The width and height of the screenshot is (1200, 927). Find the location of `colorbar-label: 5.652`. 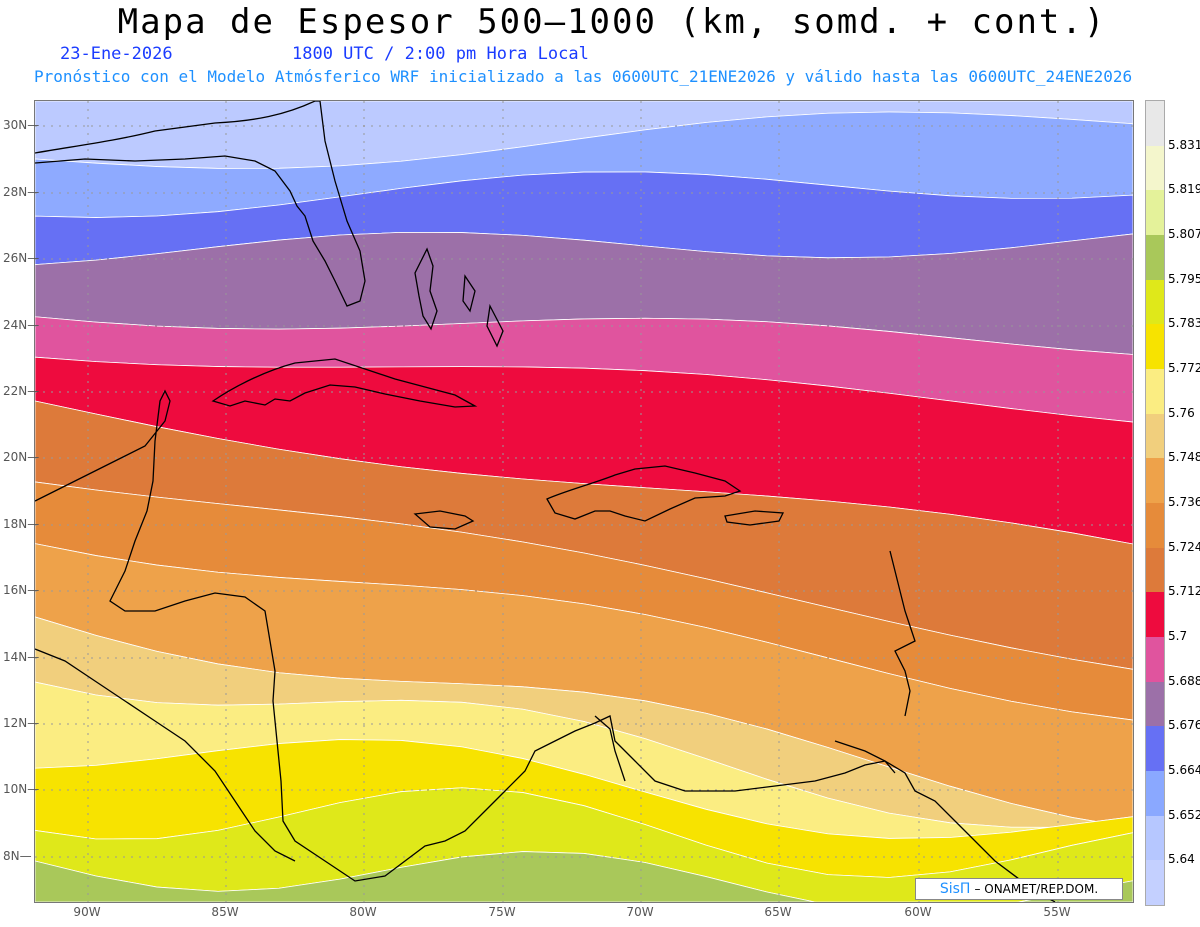

colorbar-label: 5.652 is located at coordinates (1184, 814).